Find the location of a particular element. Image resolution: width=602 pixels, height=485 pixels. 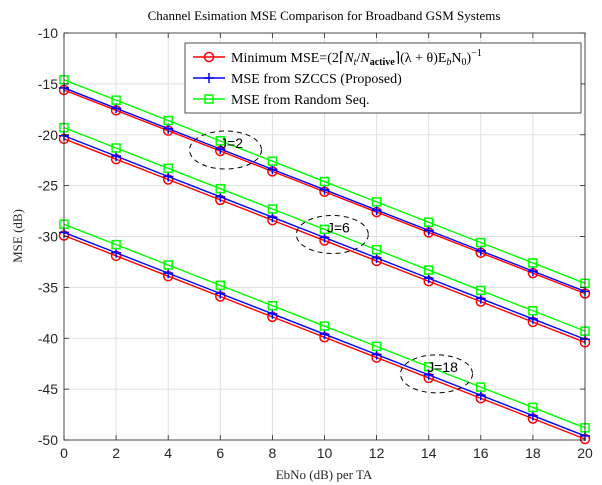

x-tick-label: 8 is located at coordinates (273, 453).